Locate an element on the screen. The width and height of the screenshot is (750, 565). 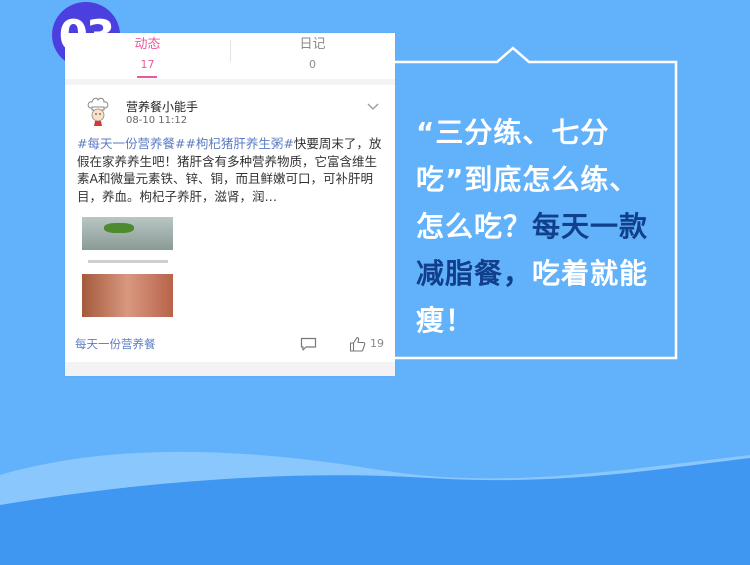
tab-dynamics: 动态 17 is located at coordinates (147, 56).